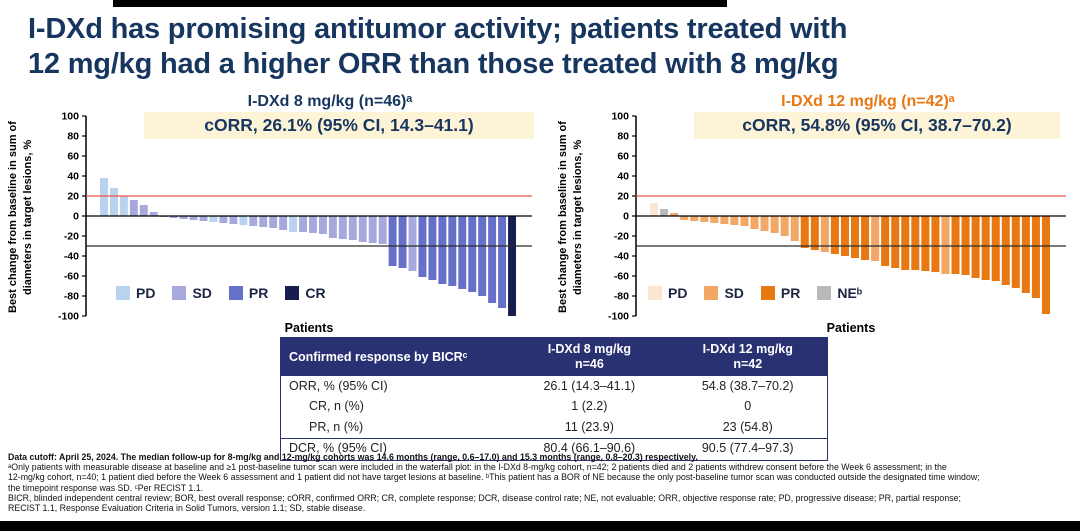 This screenshot has height=531, width=1080. Describe the element at coordinates (711, 293) in the screenshot. I see `sd-swatch` at that location.